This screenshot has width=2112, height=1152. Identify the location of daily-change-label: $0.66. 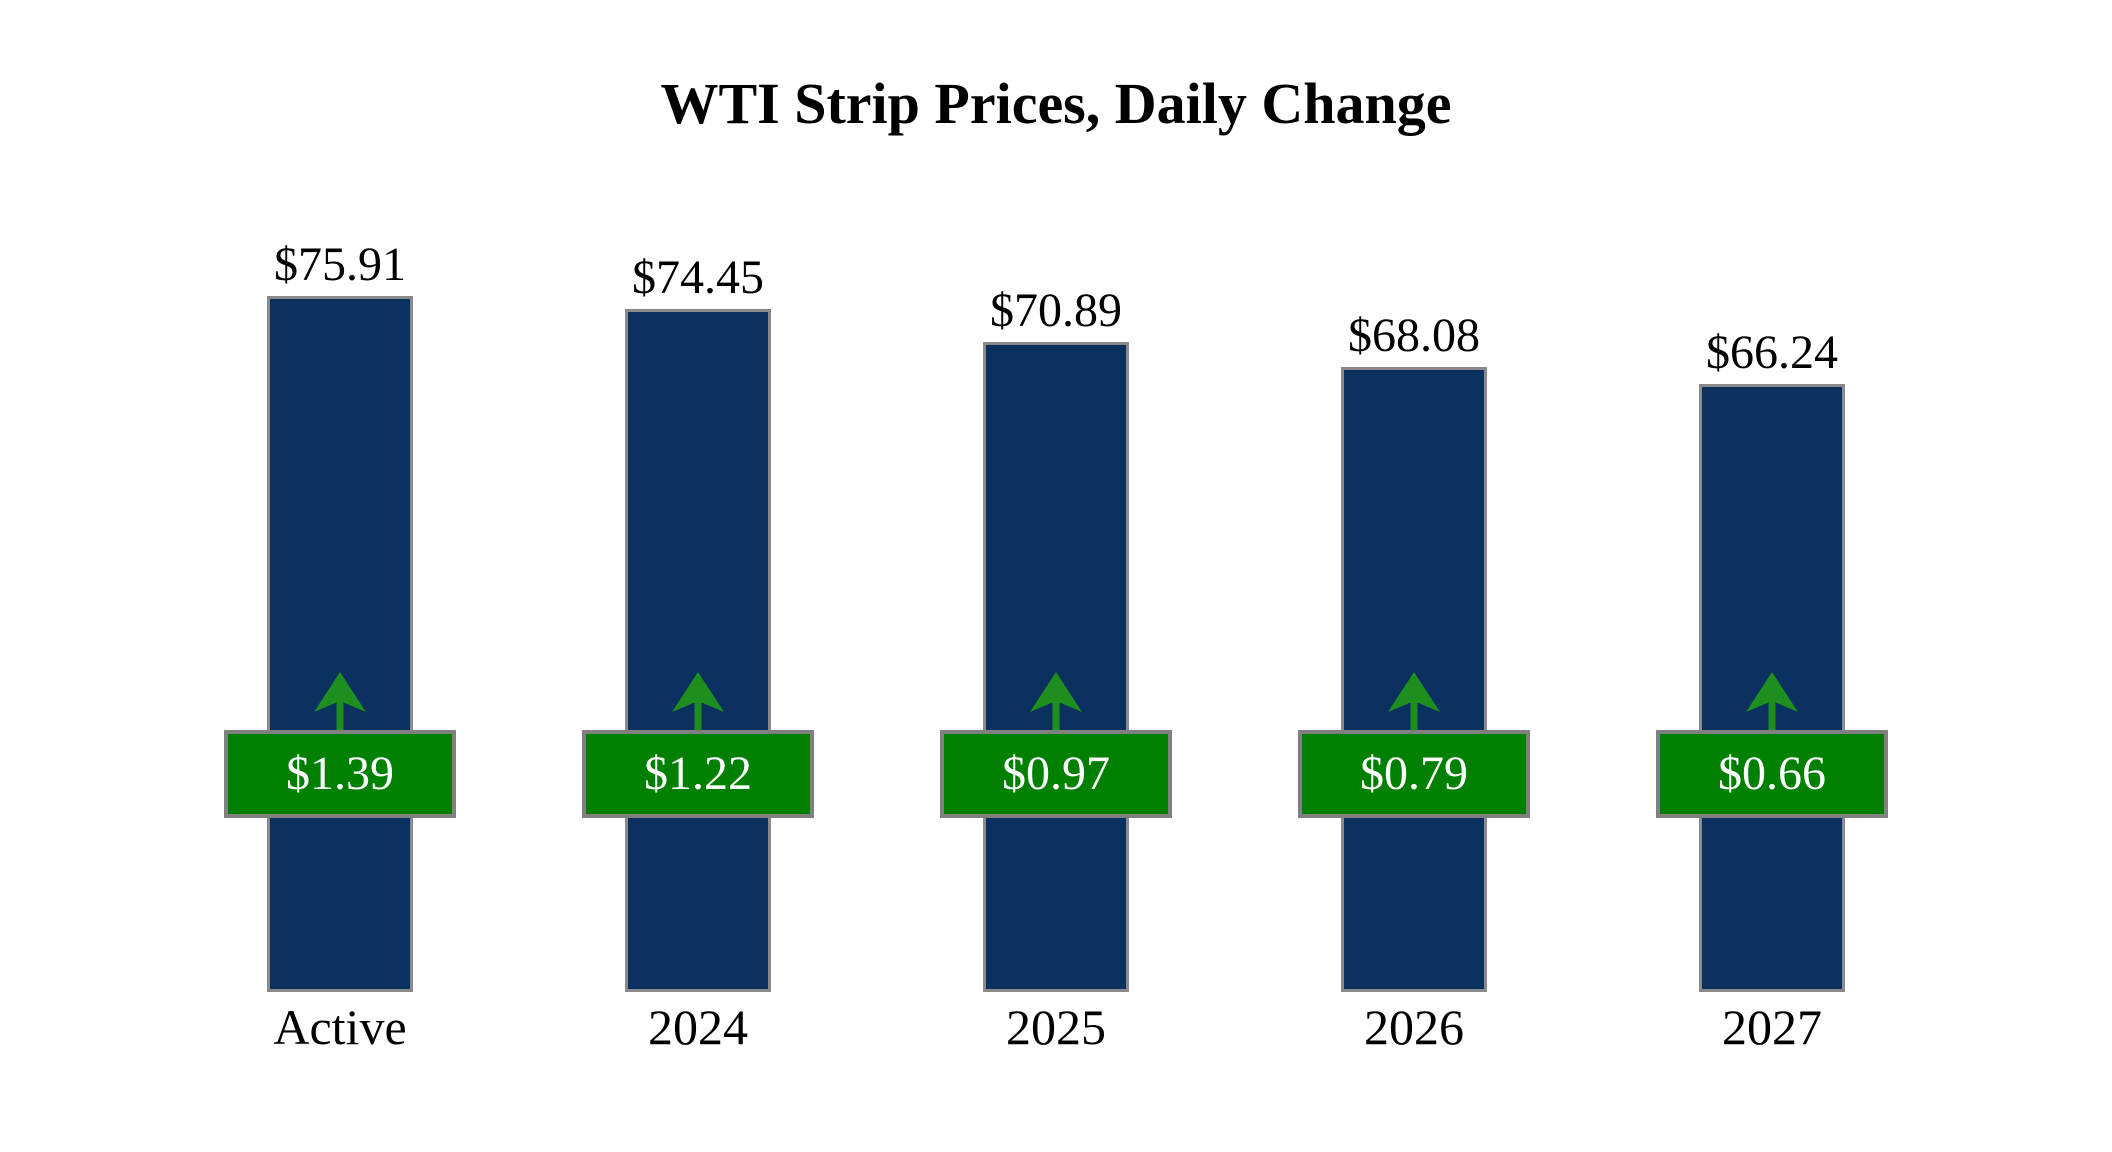
(1772, 773).